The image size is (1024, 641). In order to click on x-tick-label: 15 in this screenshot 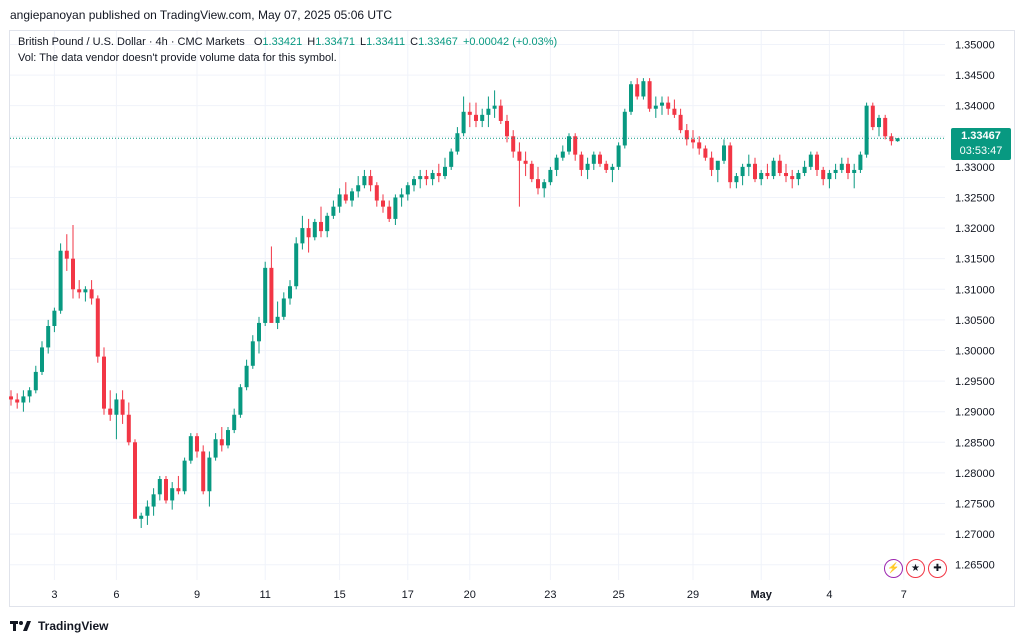, I will do `click(339, 595)`.